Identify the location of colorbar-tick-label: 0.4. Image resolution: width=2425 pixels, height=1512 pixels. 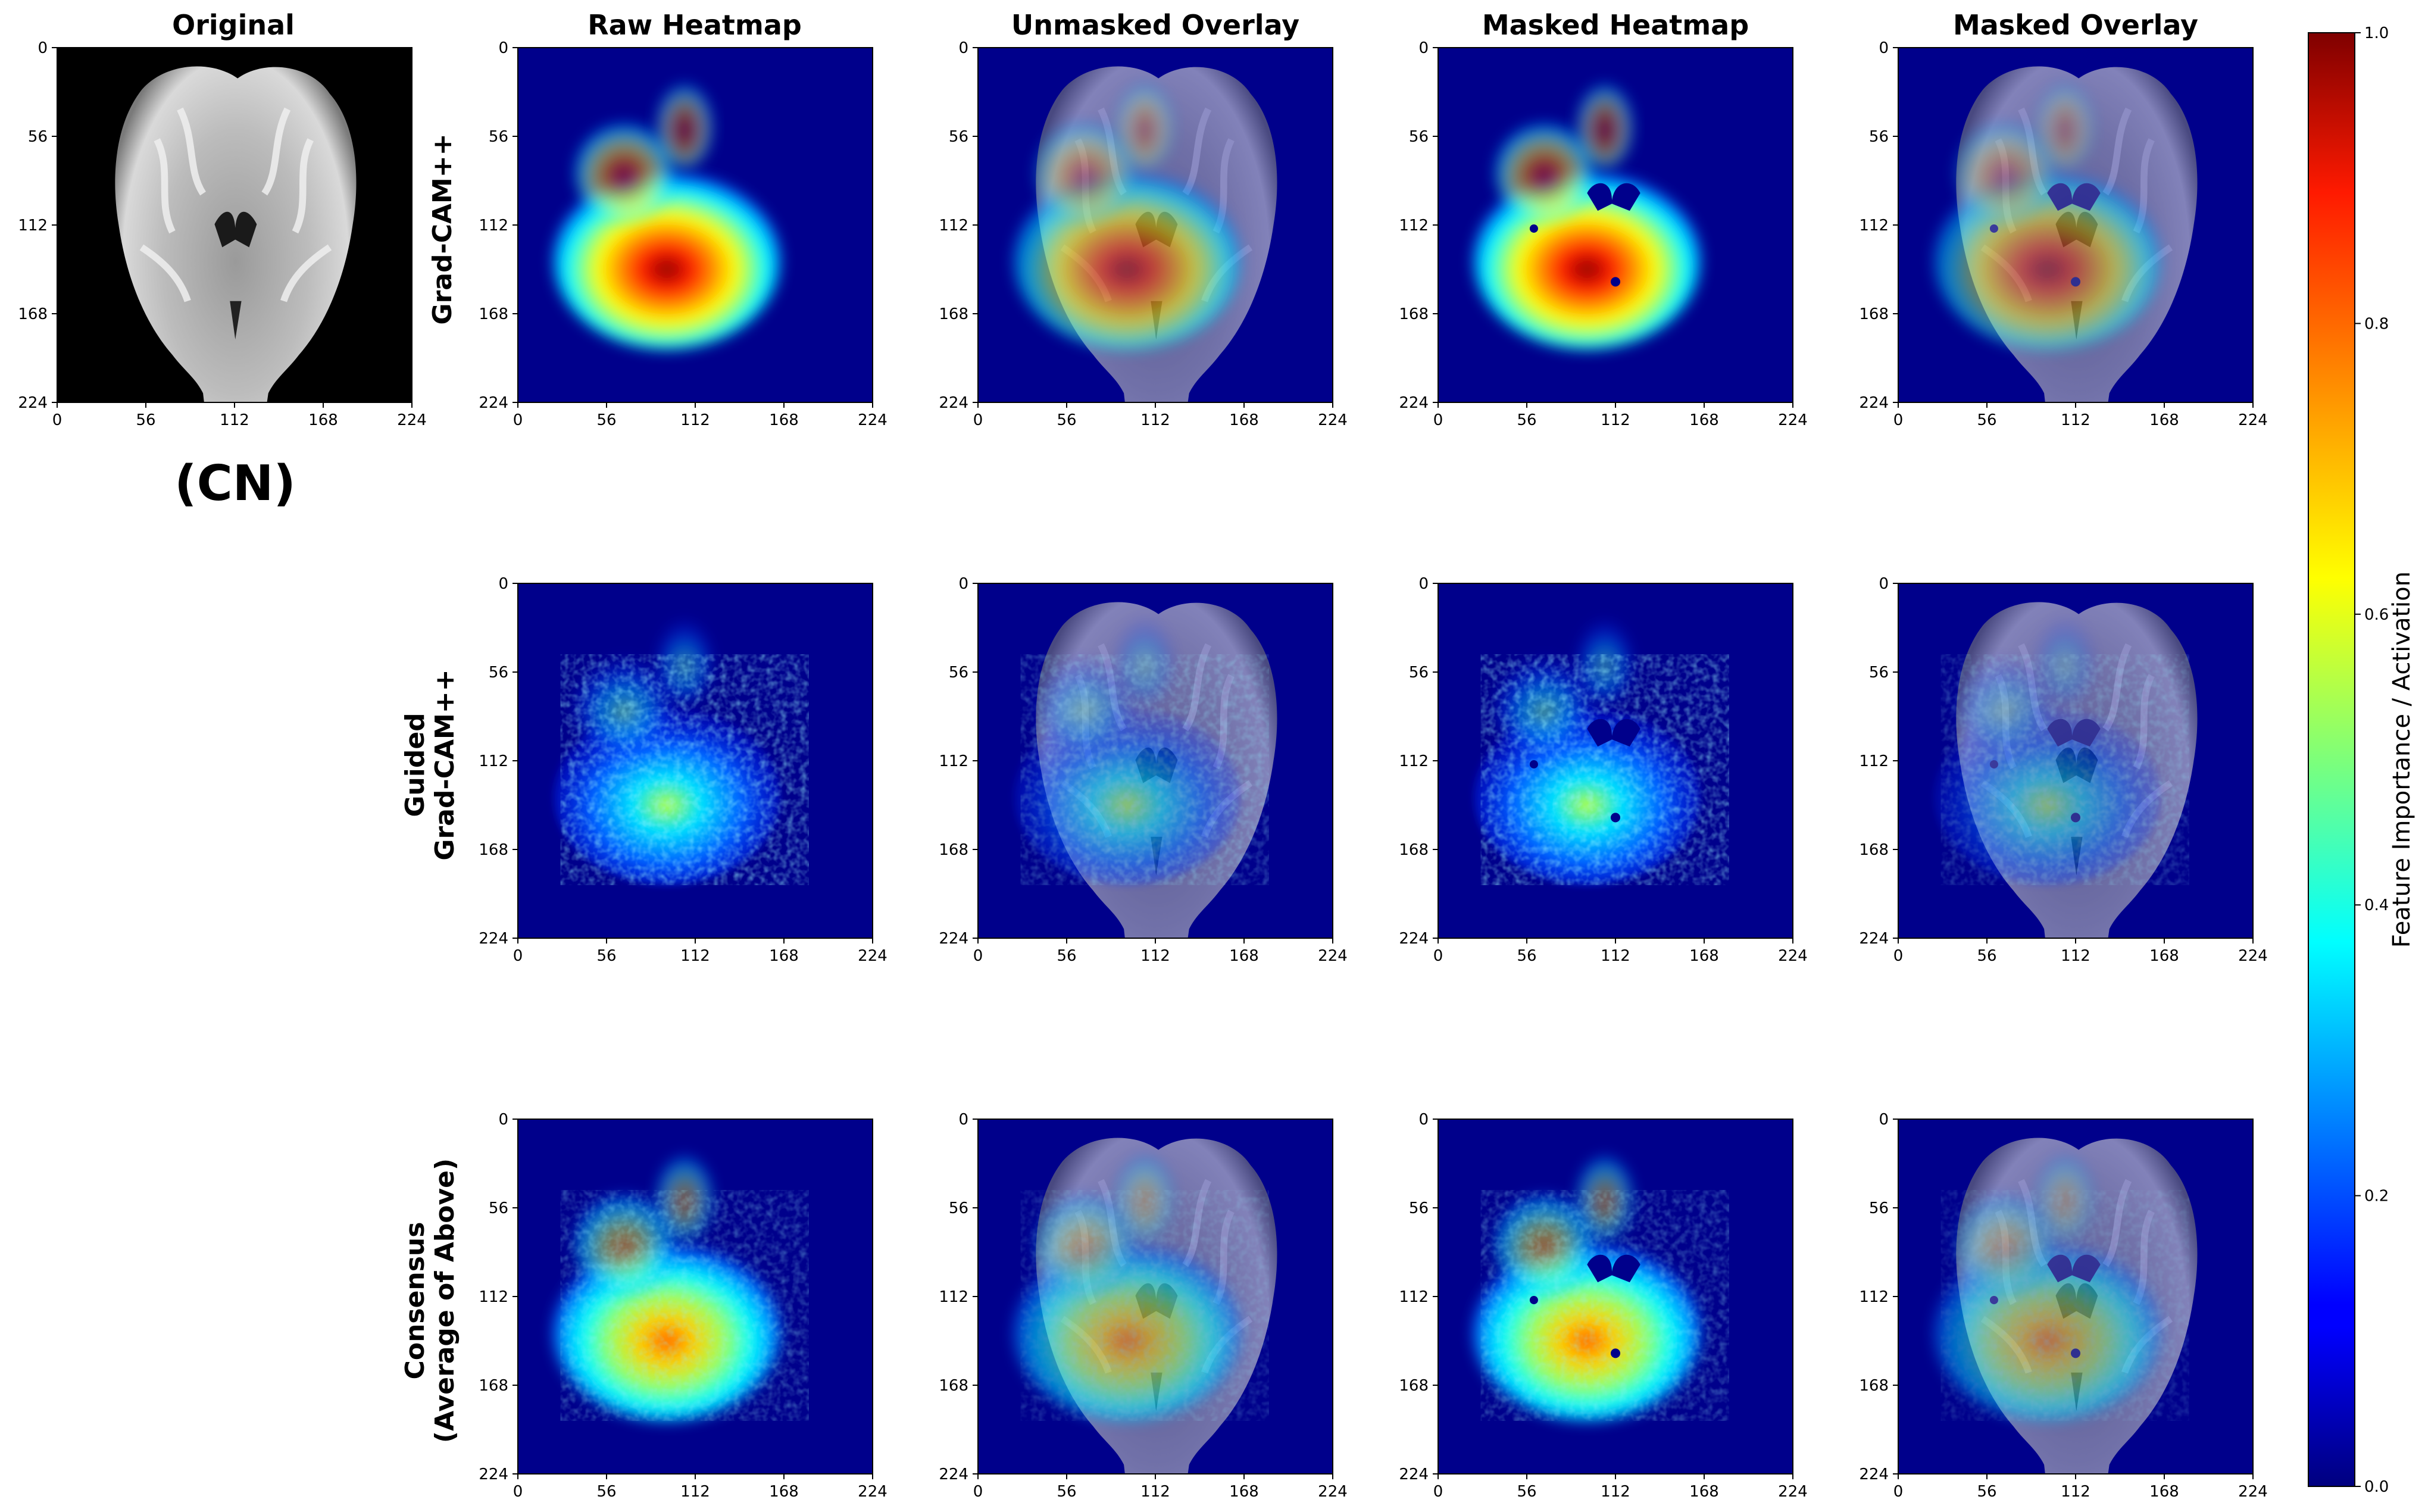
(2376, 905).